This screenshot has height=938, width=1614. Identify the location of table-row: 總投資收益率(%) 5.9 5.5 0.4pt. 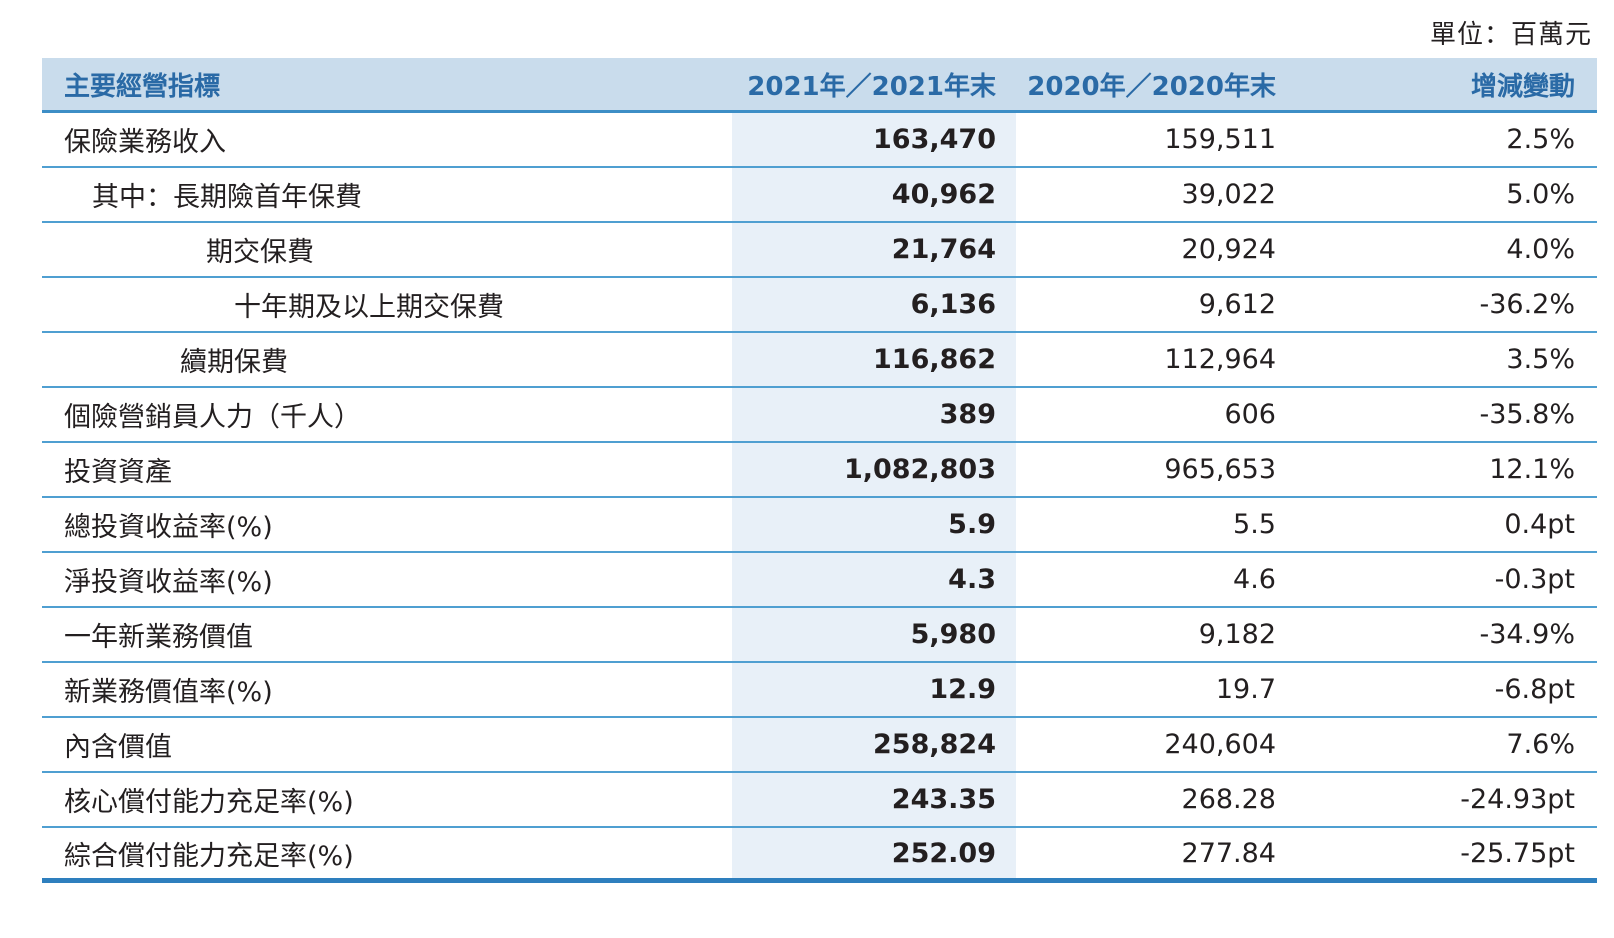
(819, 525).